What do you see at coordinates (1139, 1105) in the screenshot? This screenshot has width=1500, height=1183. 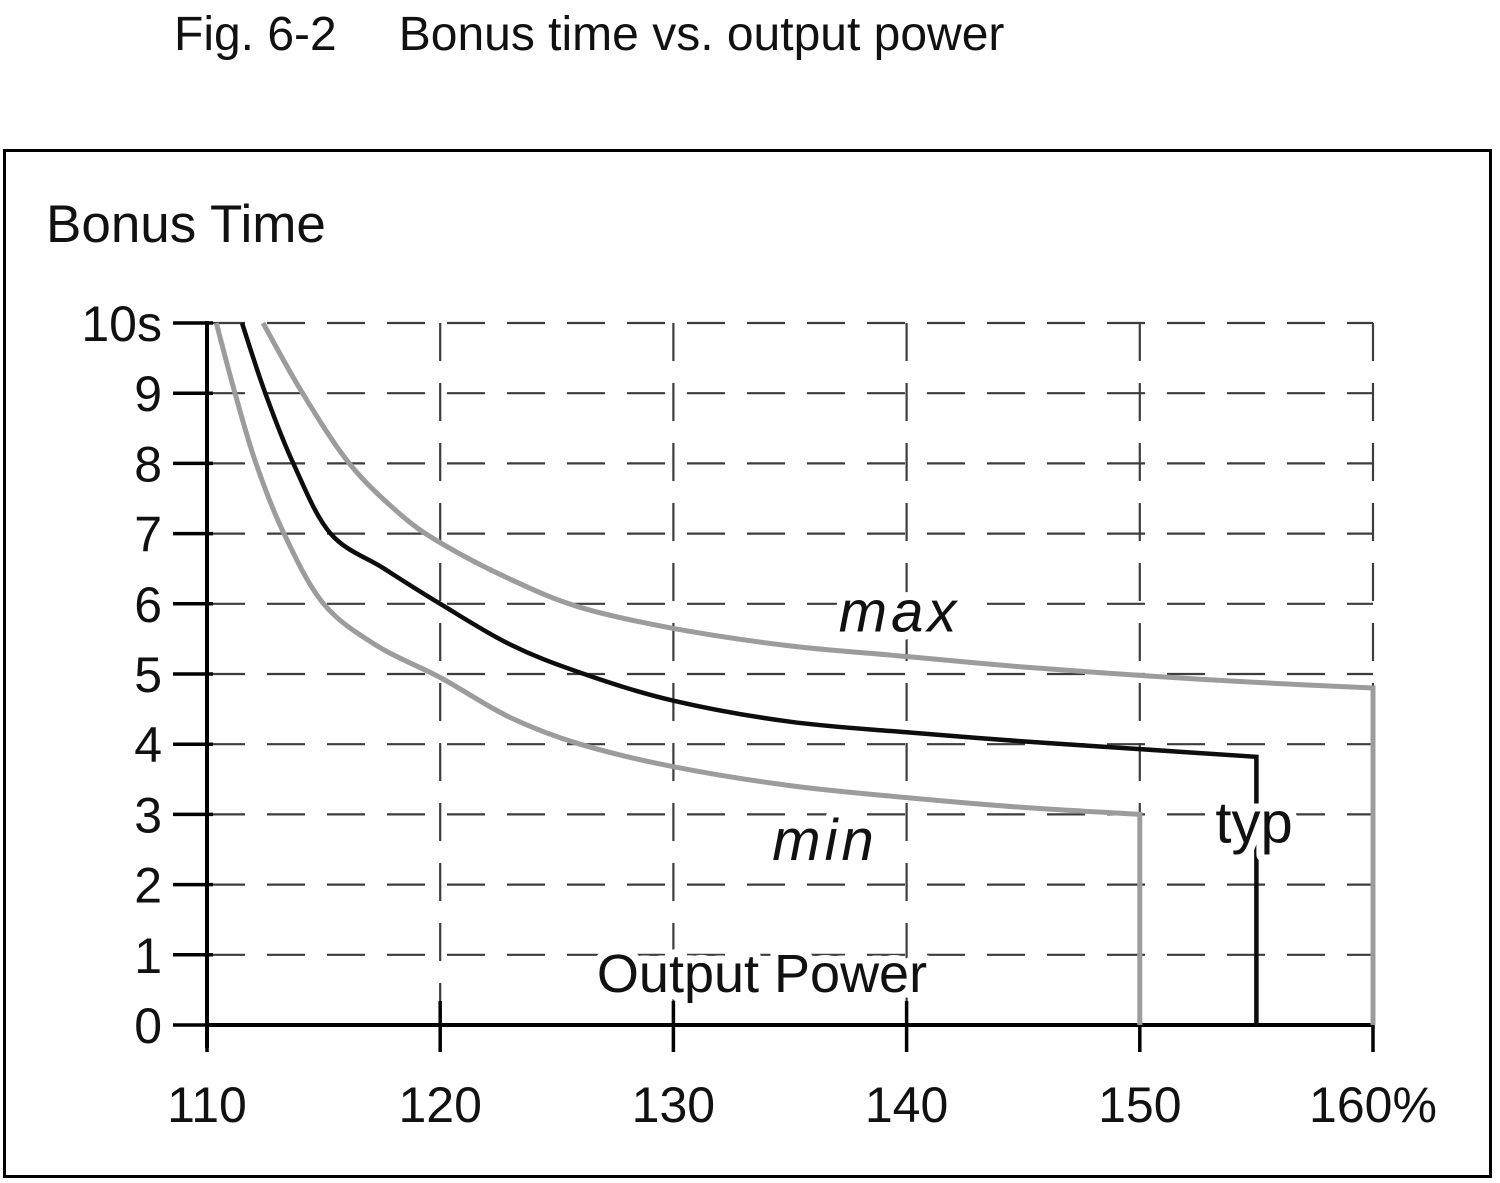 I see `x-tick-label-150: 150` at bounding box center [1139, 1105].